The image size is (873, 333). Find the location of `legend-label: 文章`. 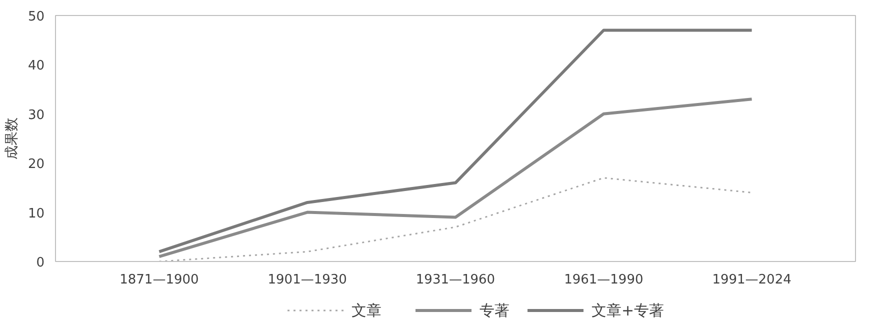

legend-label: 文章 is located at coordinates (367, 311).